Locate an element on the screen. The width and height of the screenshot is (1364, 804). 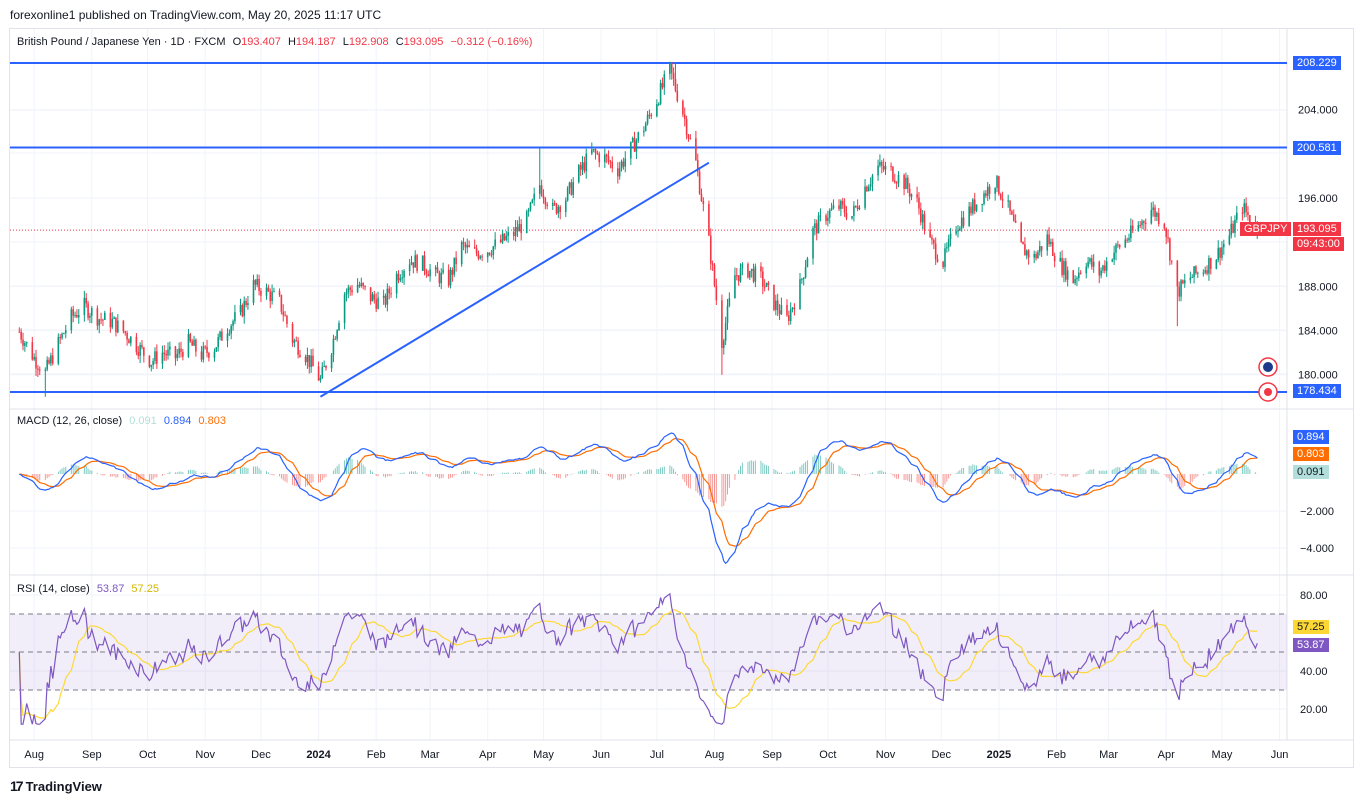
tradingview-logo: 17 TradingView is located at coordinates (56, 786).